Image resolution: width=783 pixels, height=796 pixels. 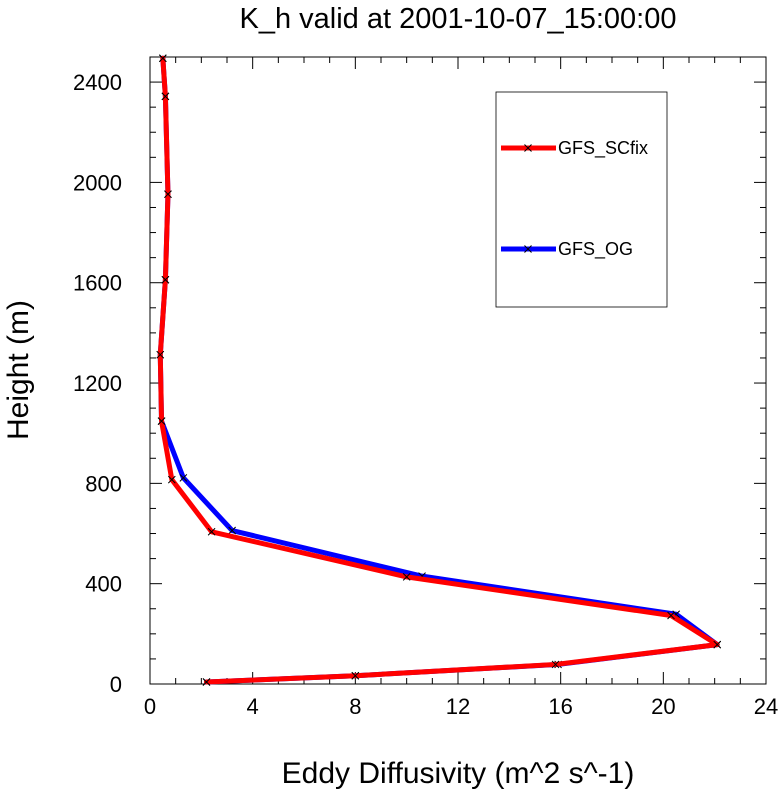 I want to click on x-tick-label: 12, so click(x=458, y=706).